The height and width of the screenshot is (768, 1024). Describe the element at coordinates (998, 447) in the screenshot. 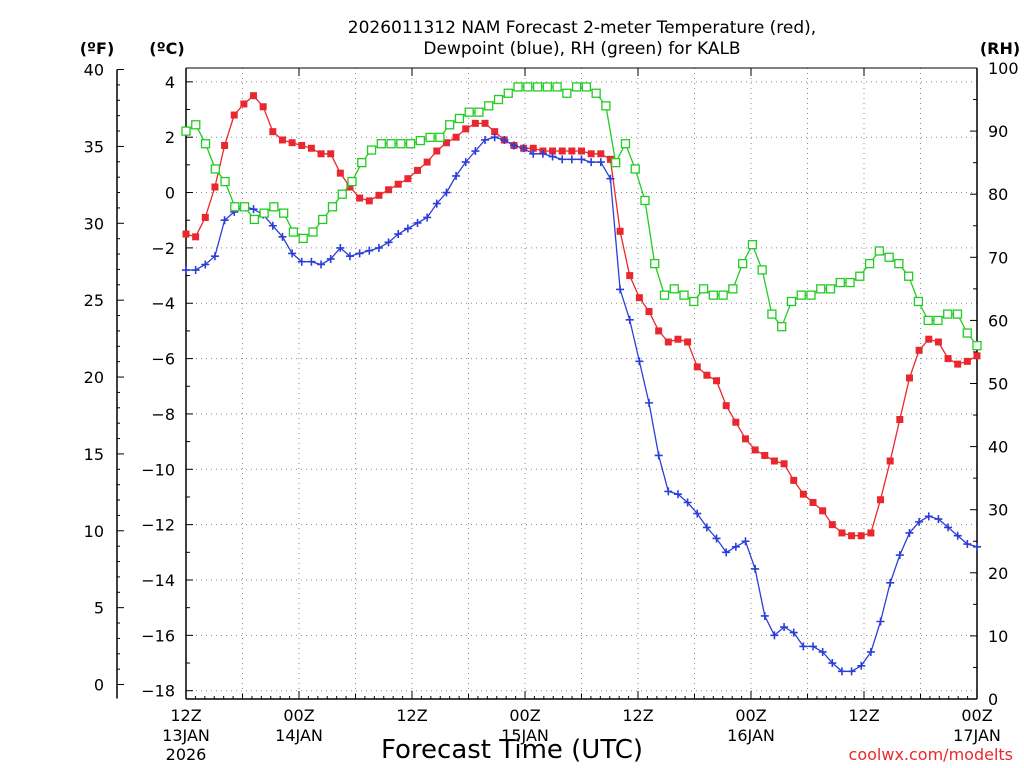

I see `rh-tick-label: 40` at that location.